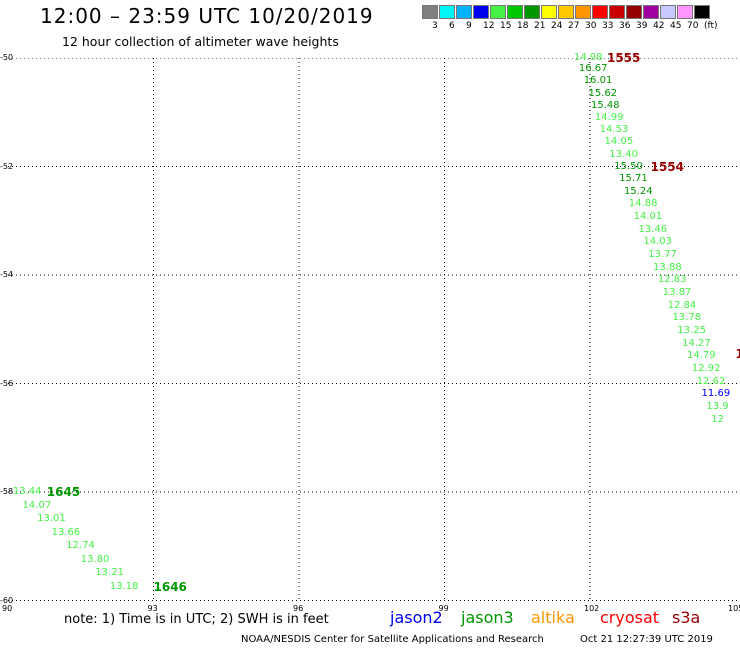 The width and height of the screenshot is (740, 650). I want to click on wave-height-observation: 13.21, so click(109, 573).